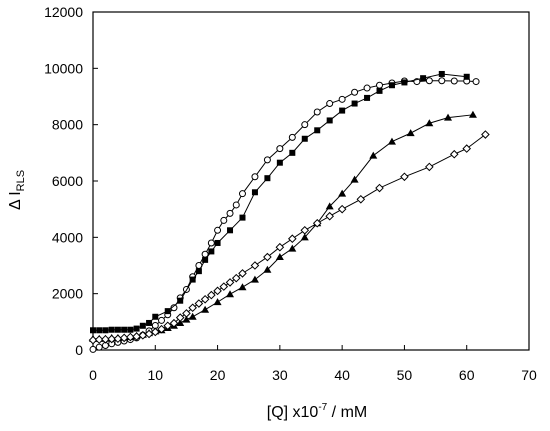 This screenshot has height=431, width=550. I want to click on x-axis: 0 10 20 30 40 50 60 70, so click(313, 364).